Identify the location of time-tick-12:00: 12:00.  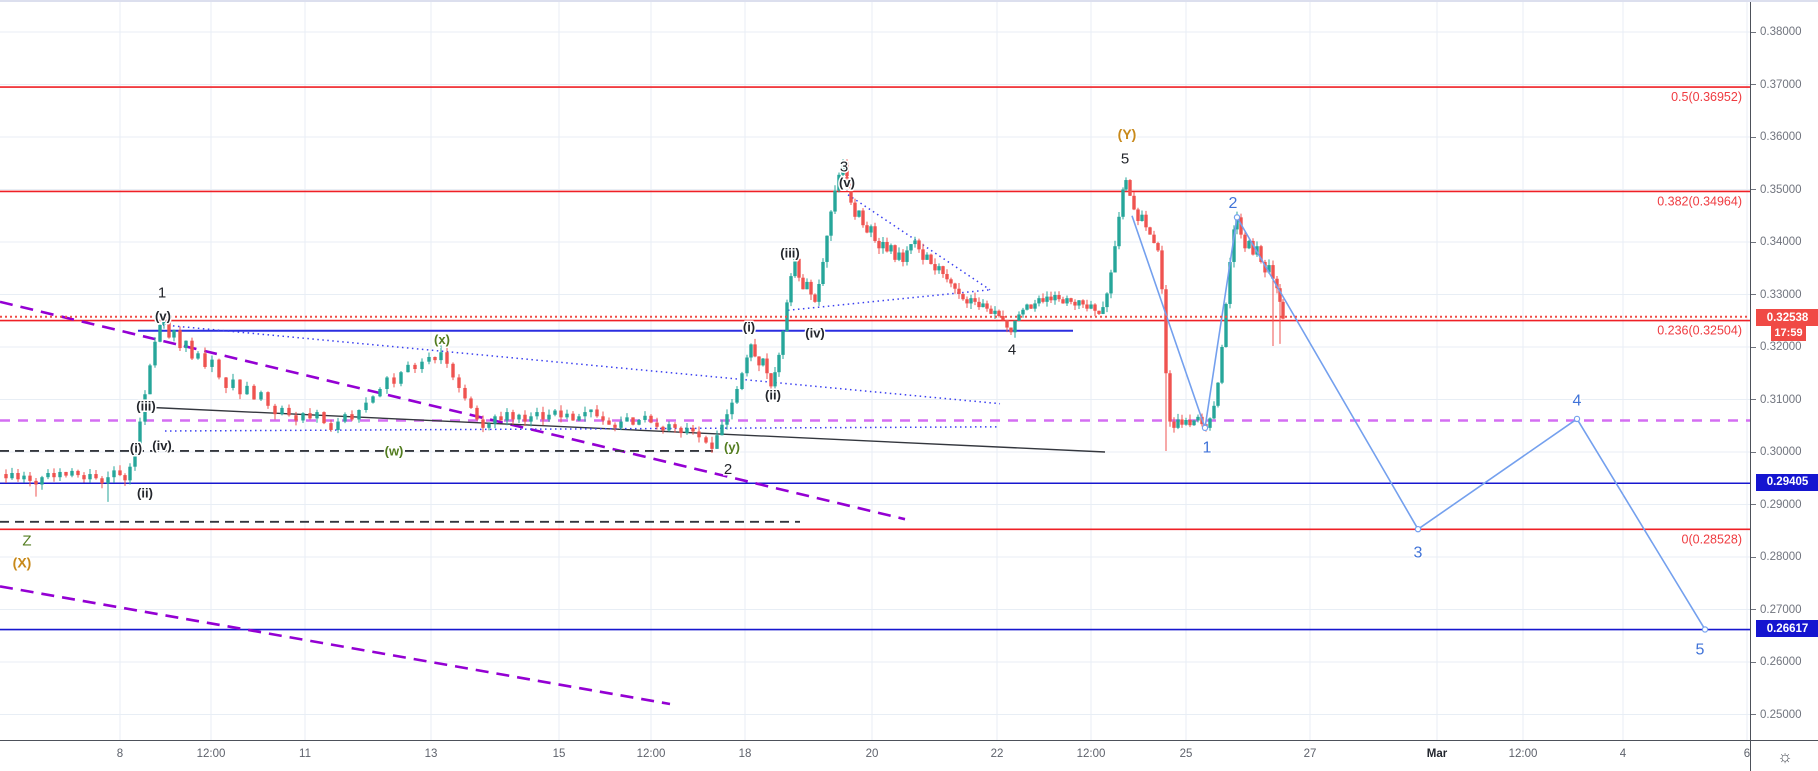
(211, 754).